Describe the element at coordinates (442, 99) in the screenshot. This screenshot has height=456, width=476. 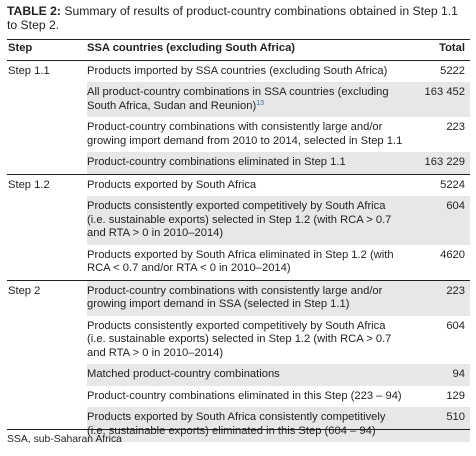
I see `row-total: 163 452` at that location.